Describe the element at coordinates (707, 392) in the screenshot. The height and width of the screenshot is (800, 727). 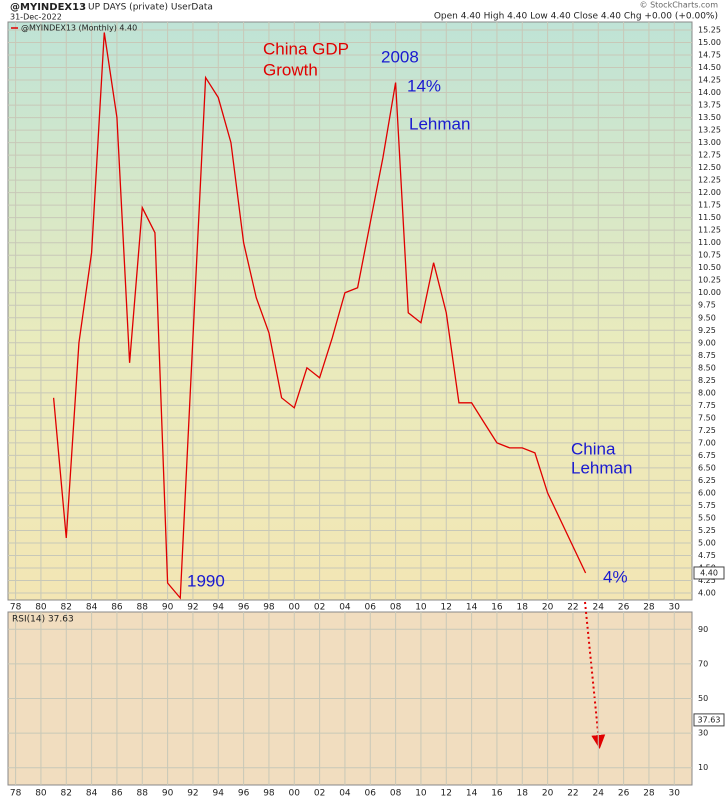
I see `y-tick-label: 8.00` at that location.